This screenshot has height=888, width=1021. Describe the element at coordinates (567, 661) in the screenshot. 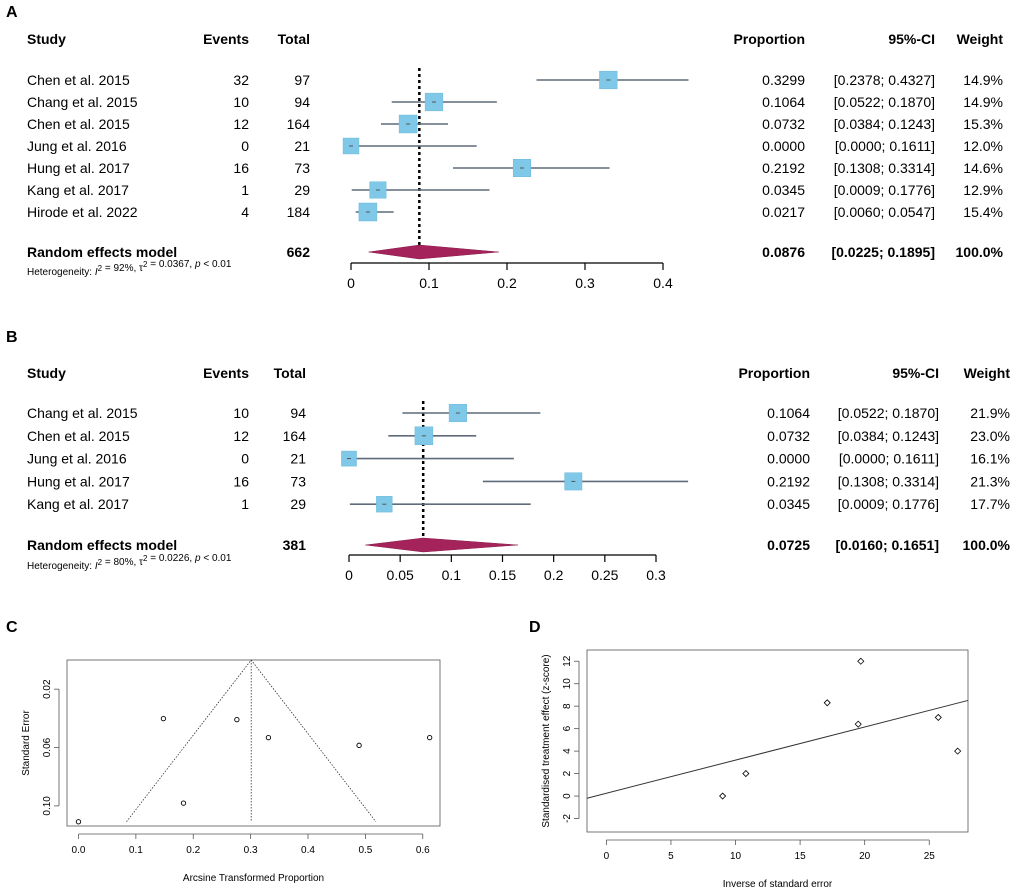

I see `y-tick-label: 12` at that location.